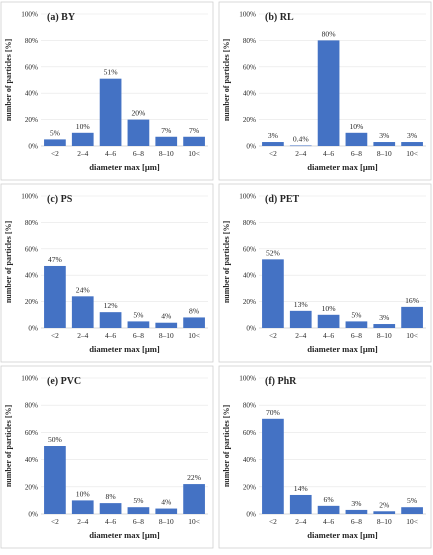 The image size is (433, 555). I want to click on data-label: 50%, so click(55, 439).